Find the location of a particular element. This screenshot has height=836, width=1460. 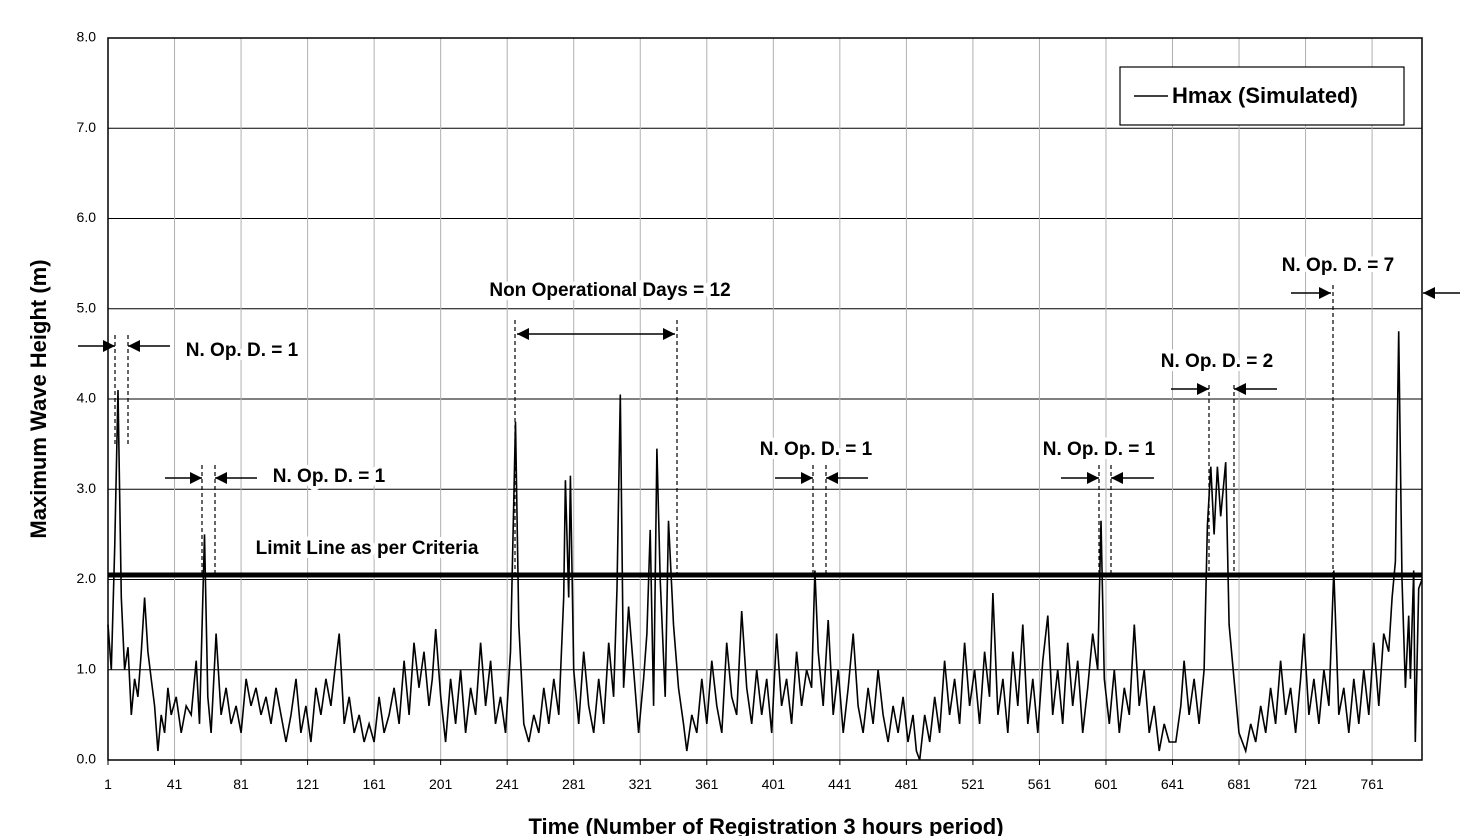

x-tick-label: 521 is located at coordinates (973, 784).